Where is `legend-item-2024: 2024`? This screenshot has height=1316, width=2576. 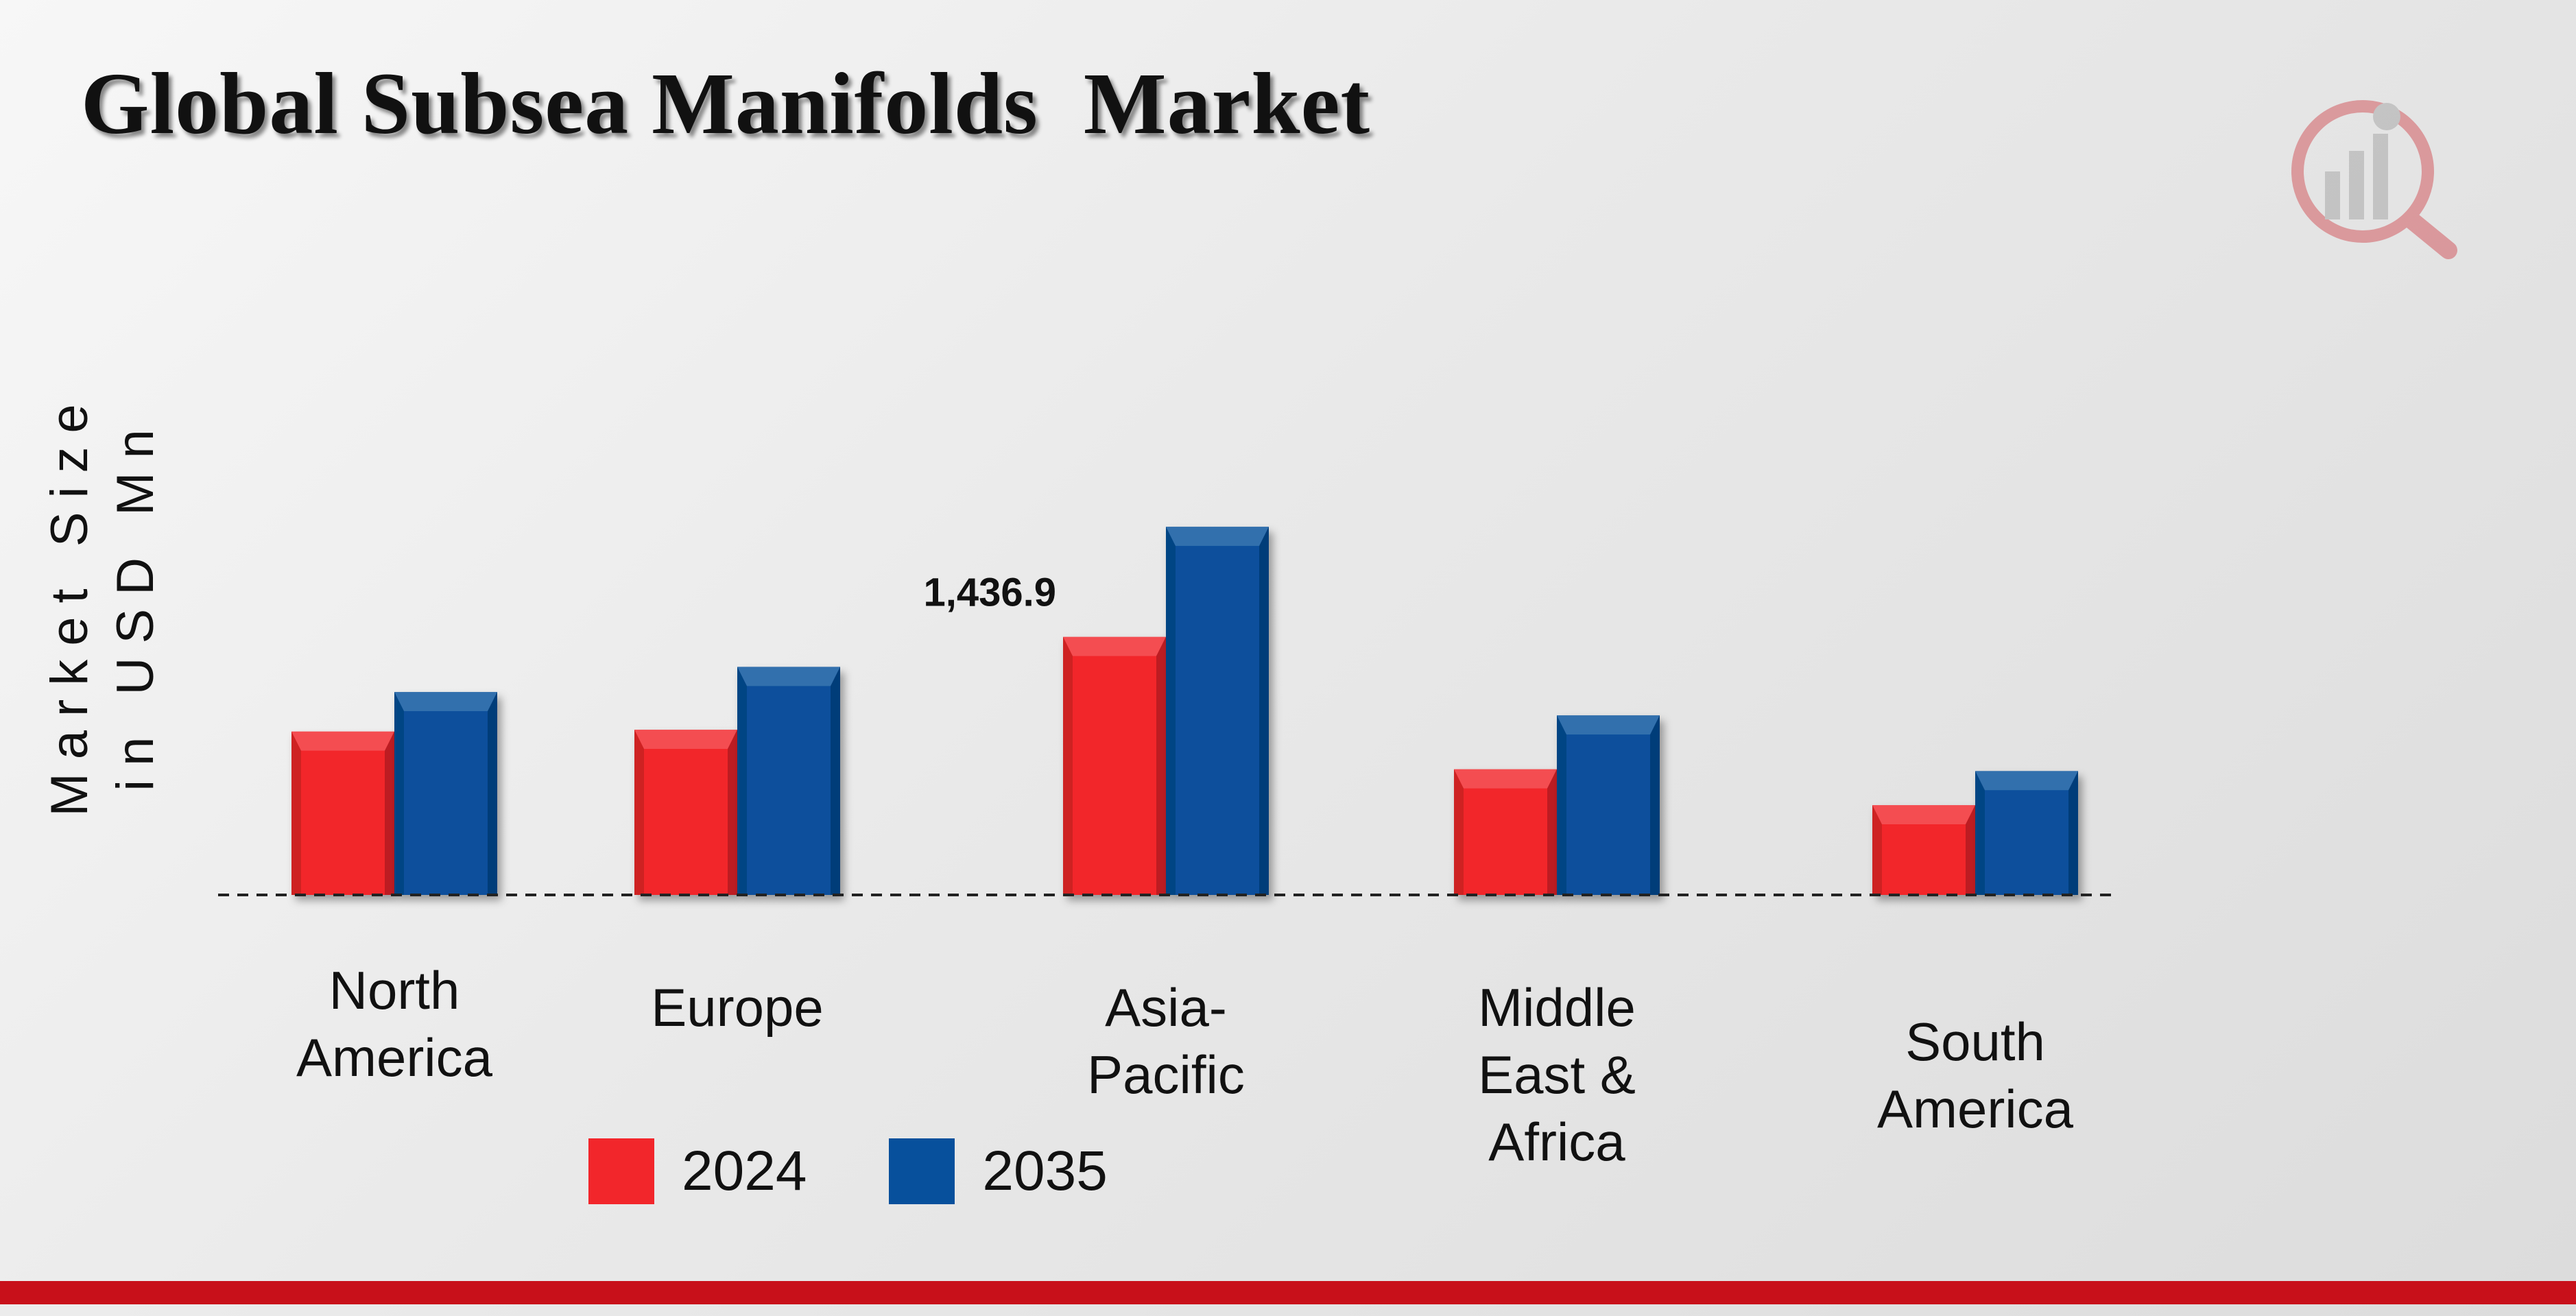
legend-item-2024: 2024 is located at coordinates (697, 1171).